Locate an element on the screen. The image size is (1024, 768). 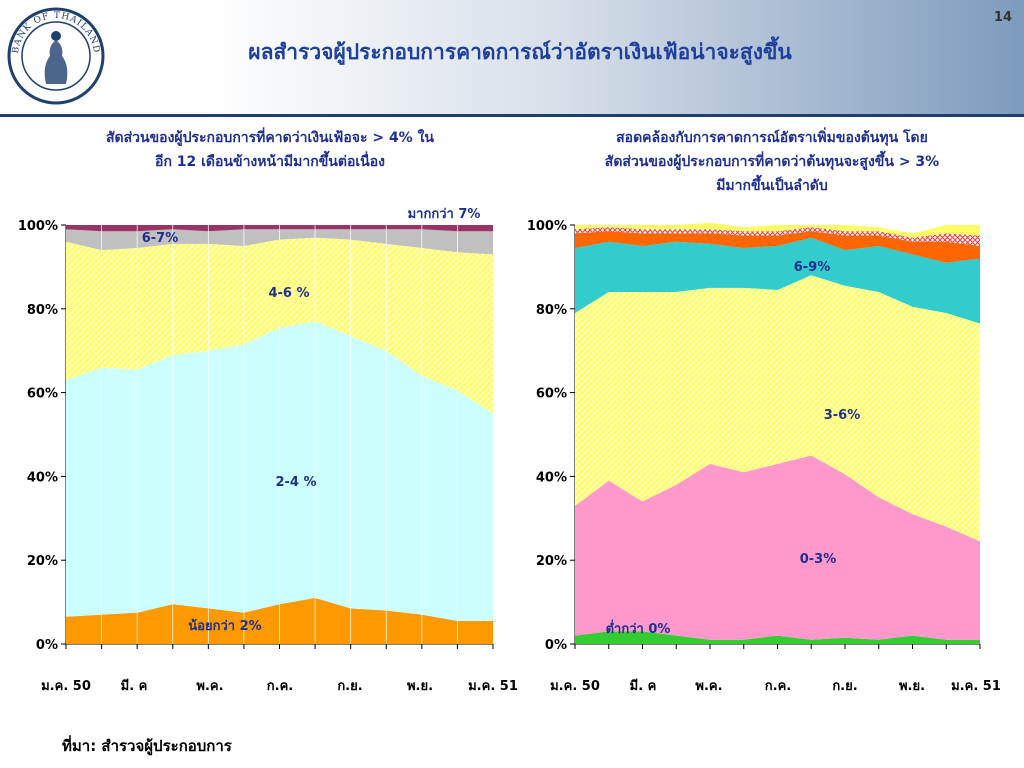
right-chart-y-tick-label: 40% is located at coordinates (551, 477).